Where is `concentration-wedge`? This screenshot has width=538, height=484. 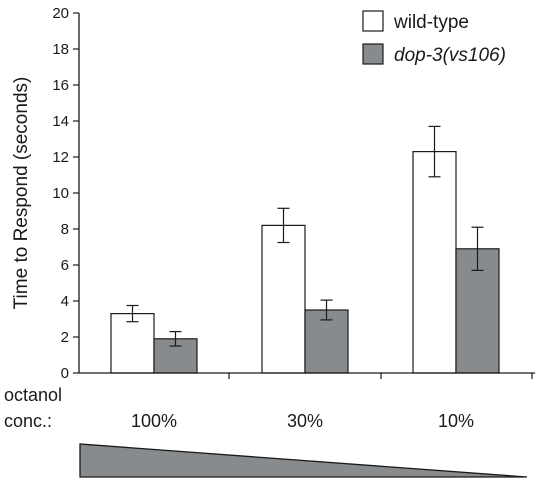
concentration-wedge is located at coordinates (303, 460).